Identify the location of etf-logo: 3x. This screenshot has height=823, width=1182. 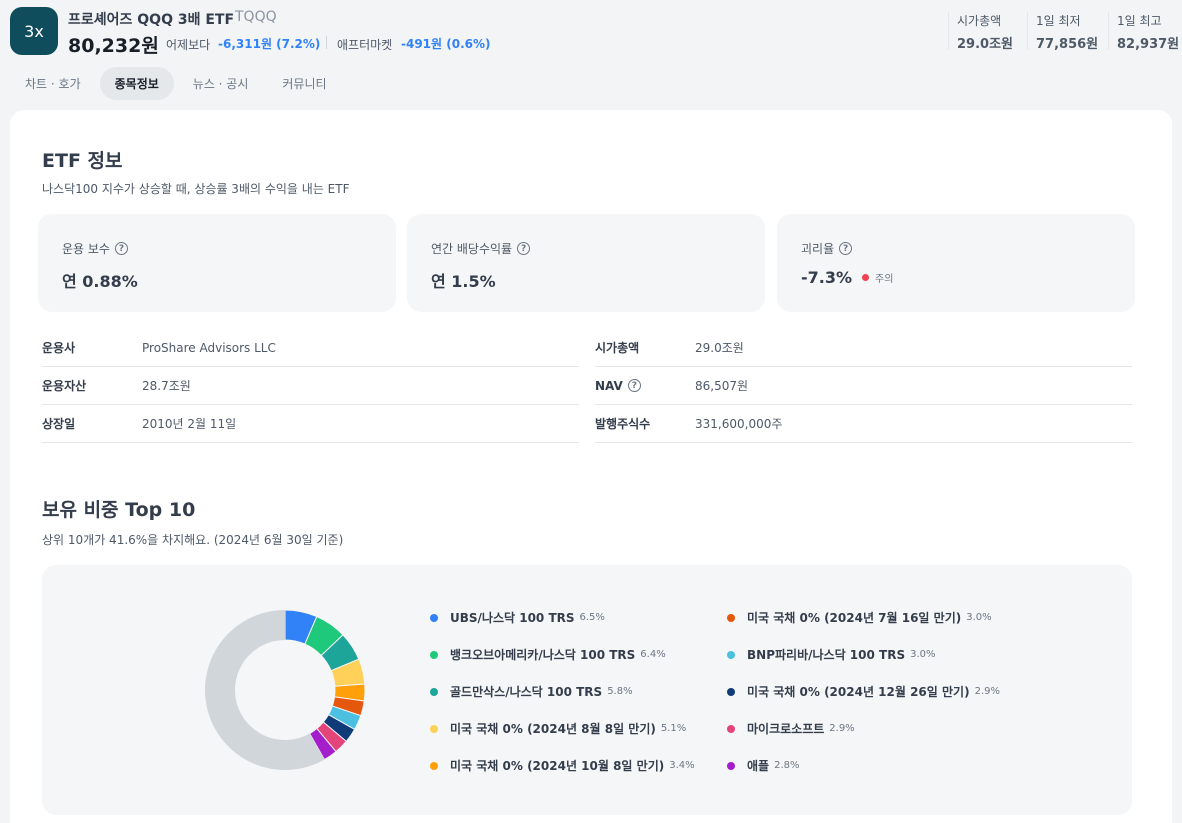
(34, 31).